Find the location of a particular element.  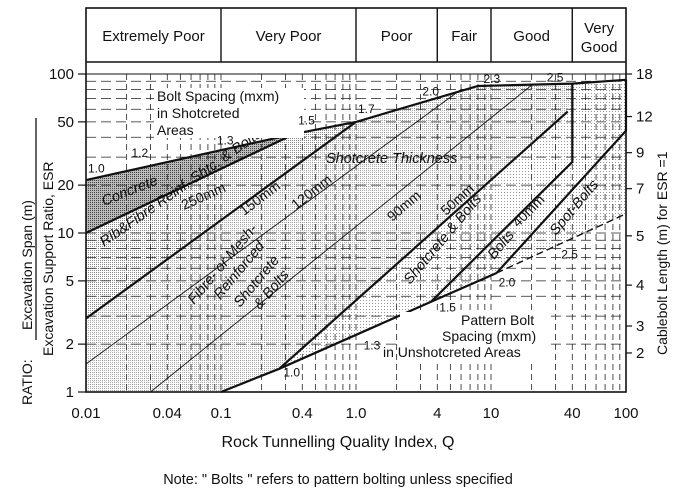

x-tick-label: 4 is located at coordinates (437, 413).